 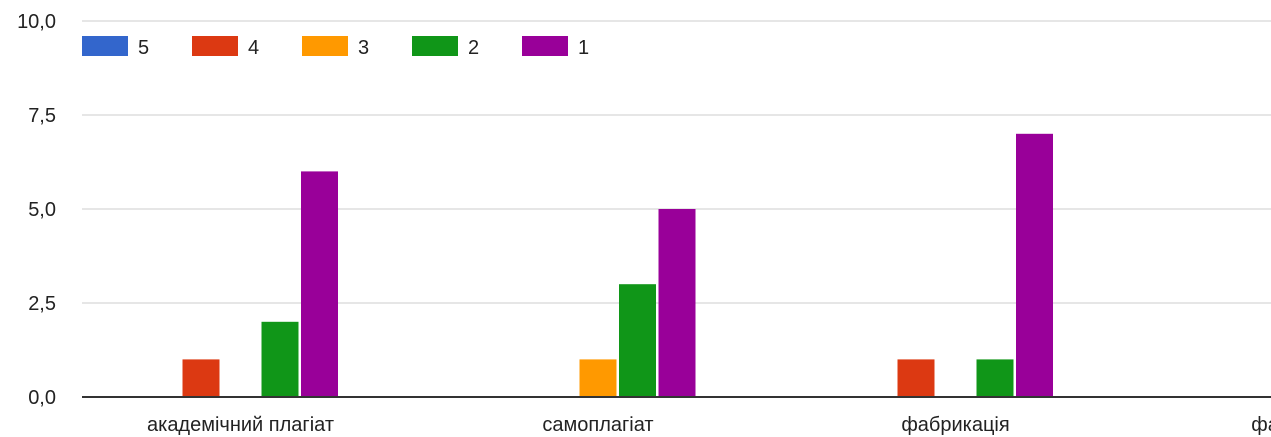 What do you see at coordinates (955, 425) in the screenshot?
I see `x-tick-label: фабрикація` at bounding box center [955, 425].